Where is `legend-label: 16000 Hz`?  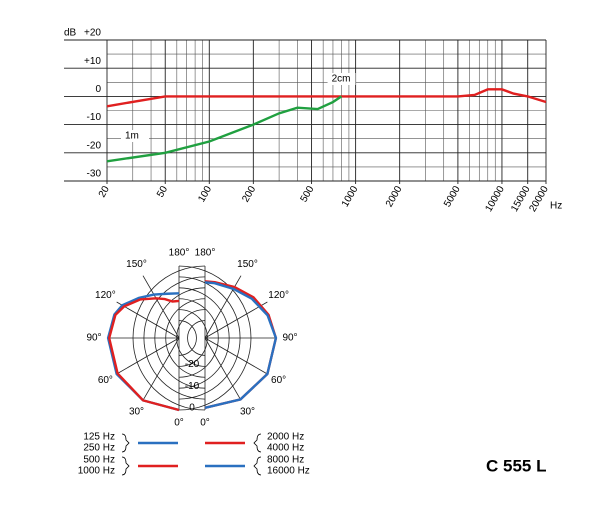
legend-label: 16000 Hz is located at coordinates (288, 471).